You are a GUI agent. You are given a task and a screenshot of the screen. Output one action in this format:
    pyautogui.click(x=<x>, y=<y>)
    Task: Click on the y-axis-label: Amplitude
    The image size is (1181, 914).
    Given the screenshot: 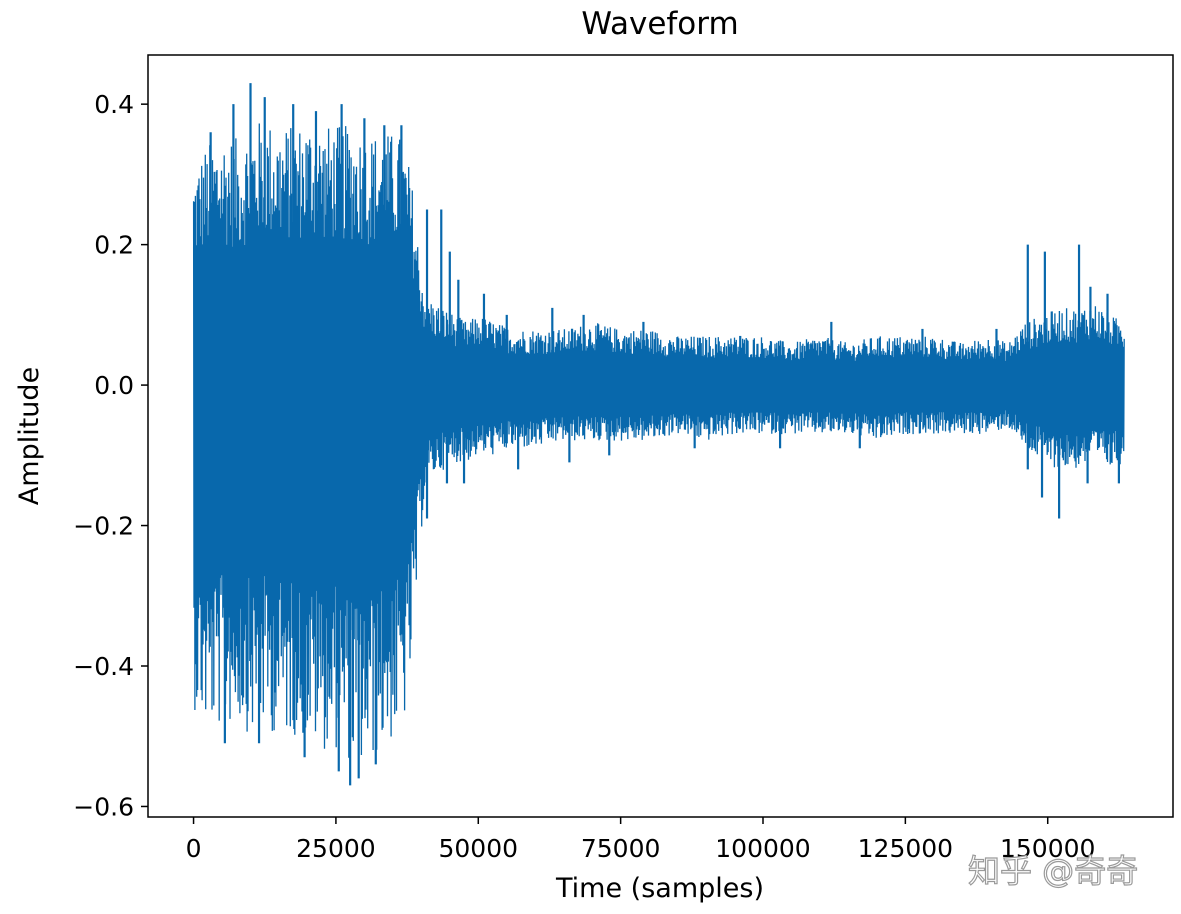 What is the action you would take?
    pyautogui.click(x=29, y=436)
    